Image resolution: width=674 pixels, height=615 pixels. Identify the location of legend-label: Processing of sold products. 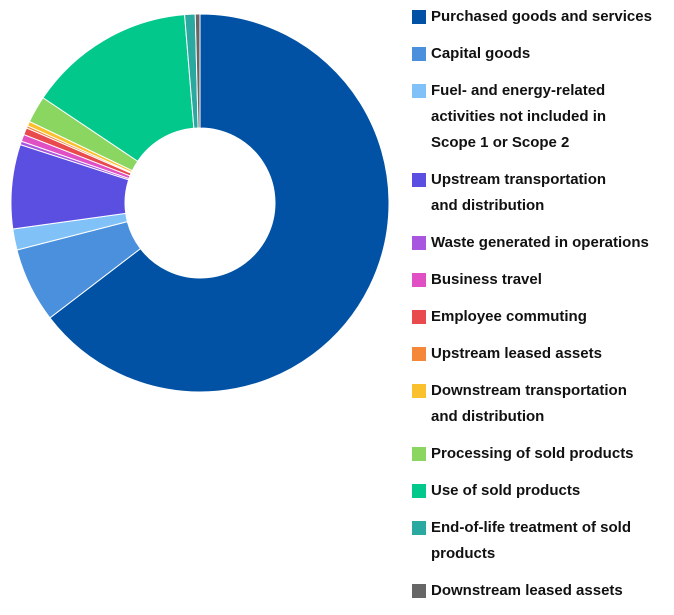
(532, 453).